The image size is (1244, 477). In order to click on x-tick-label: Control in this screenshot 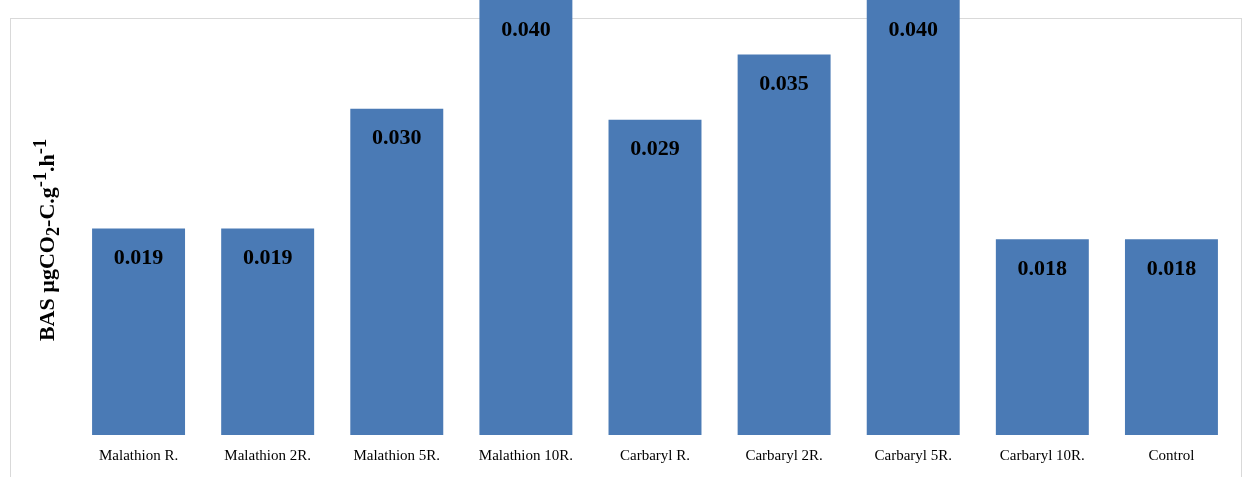, I will do `click(1171, 454)`.